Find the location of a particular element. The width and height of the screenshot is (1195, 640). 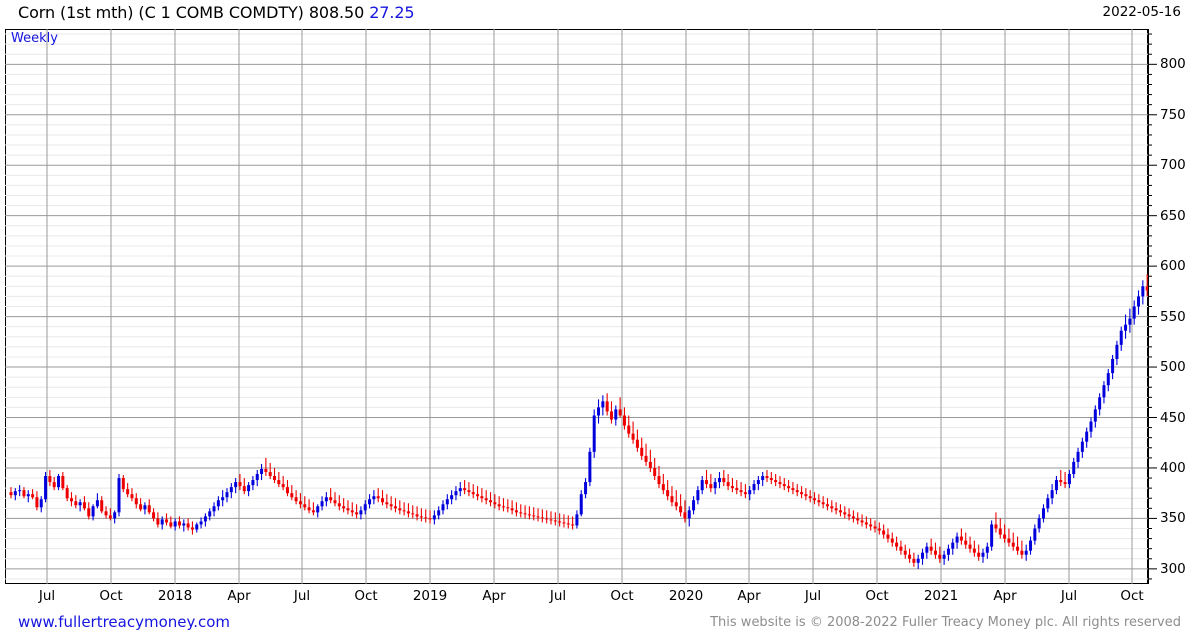

price-tick-label: 300 is located at coordinates (1173, 568).